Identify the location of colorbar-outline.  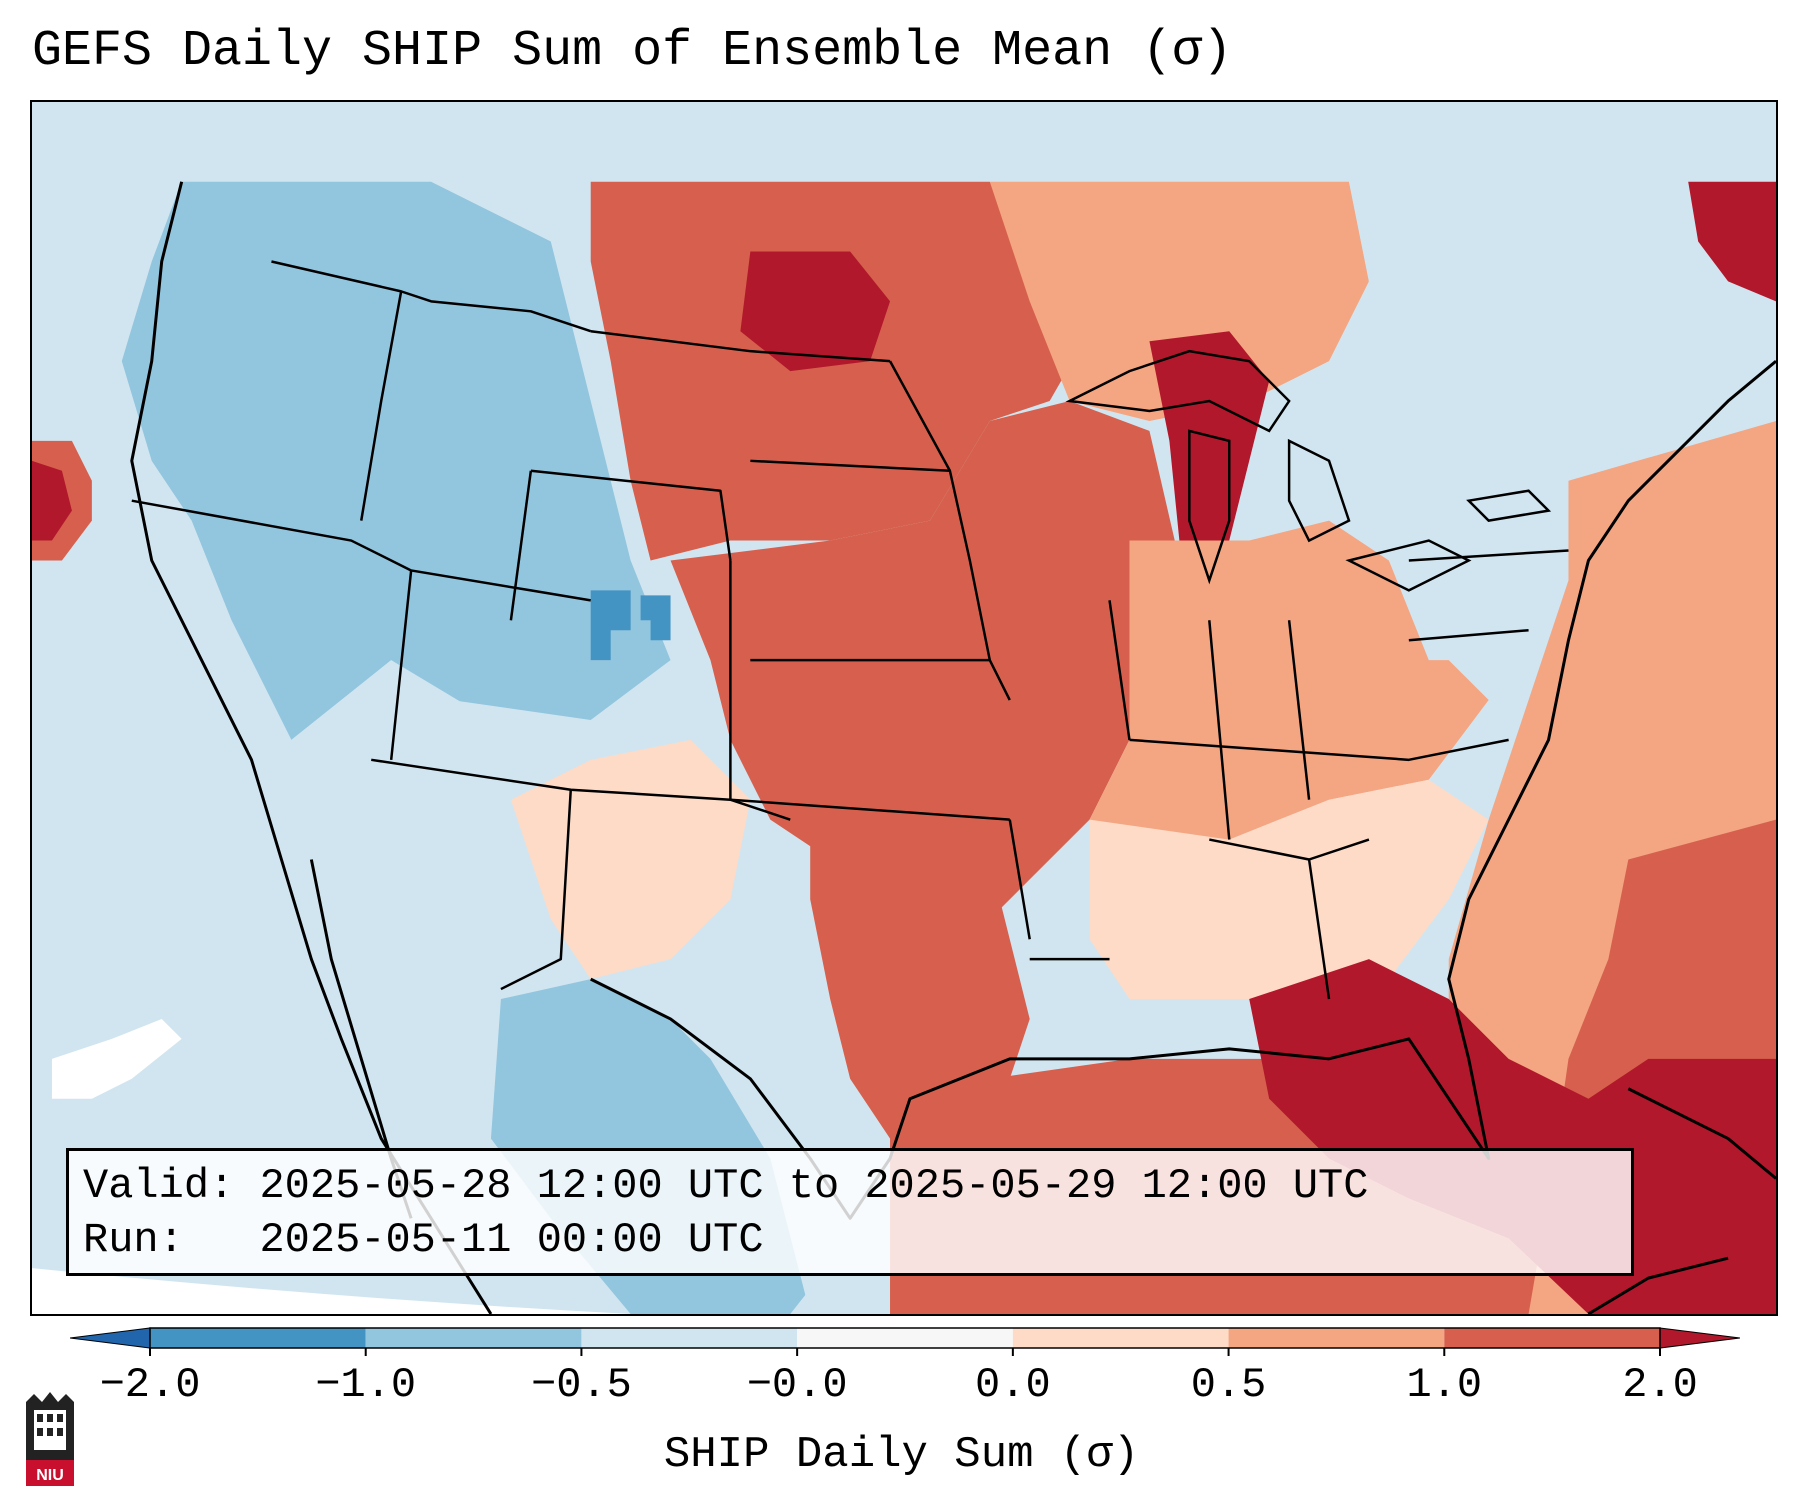
(905, 1338).